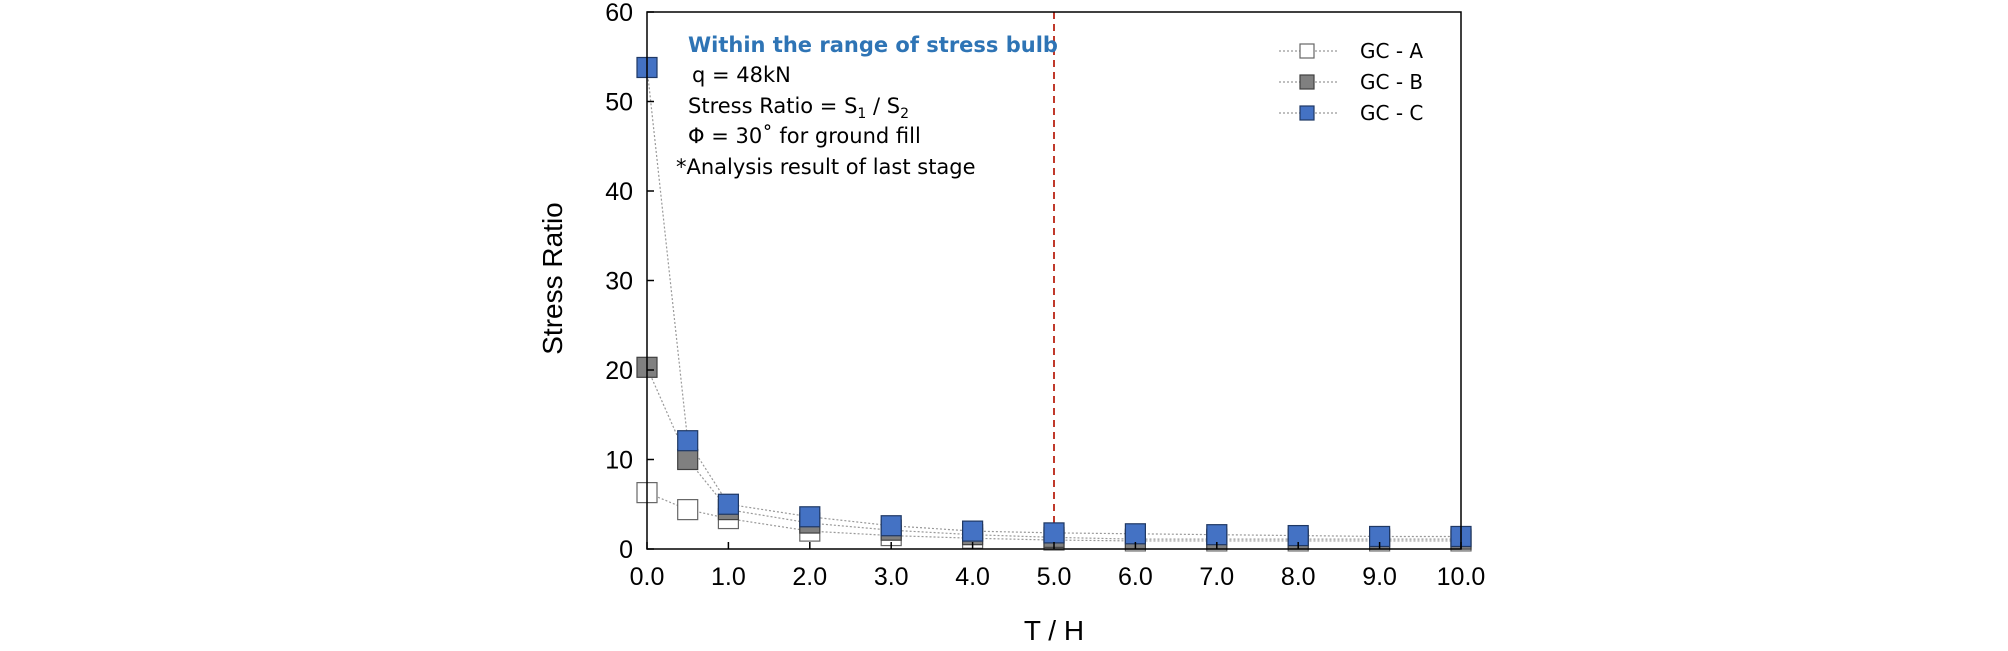 This screenshot has width=2008, height=651. I want to click on annotation-line: Φ = 30˚ for ground fill, so click(804, 136).